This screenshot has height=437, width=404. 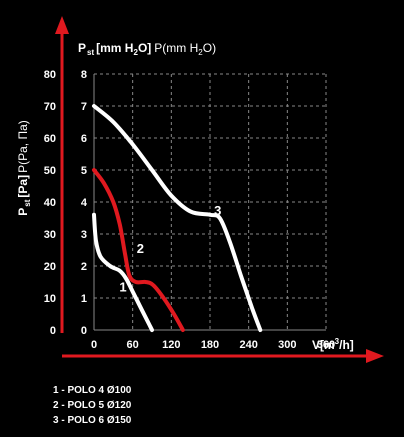 What do you see at coordinates (210, 345) in the screenshot?
I see `x-tick-label: 180` at bounding box center [210, 345].